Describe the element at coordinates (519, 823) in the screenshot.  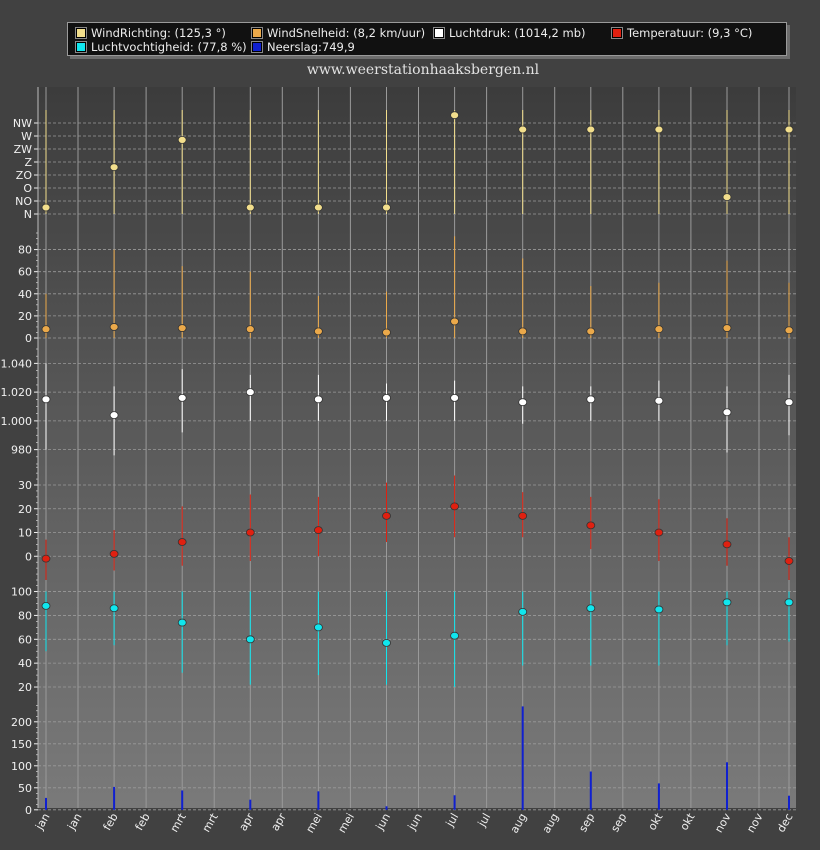
I see `x-tick-label: aug` at that location.